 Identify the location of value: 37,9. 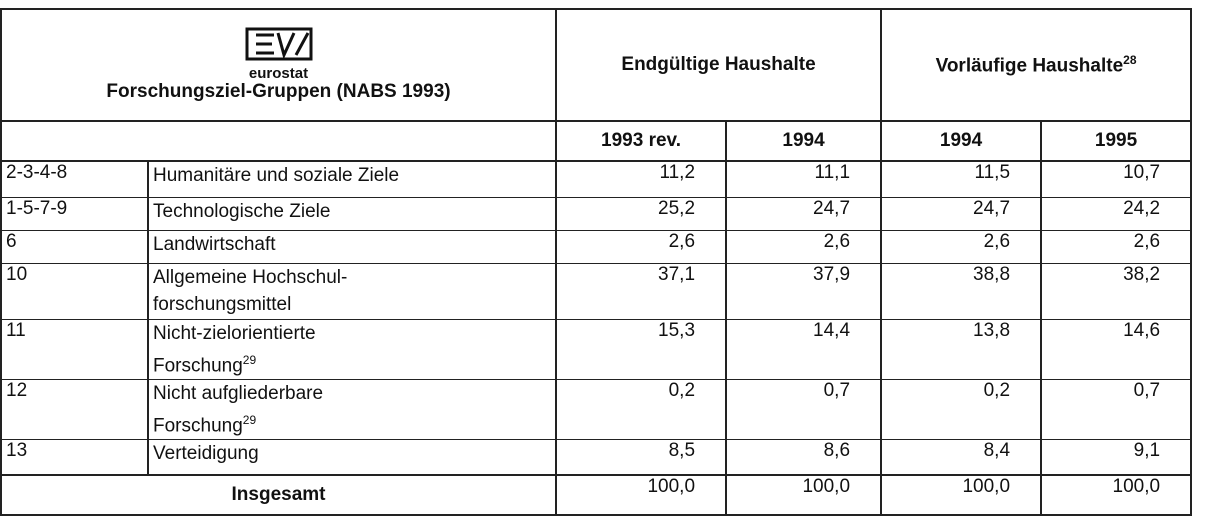
(804, 291).